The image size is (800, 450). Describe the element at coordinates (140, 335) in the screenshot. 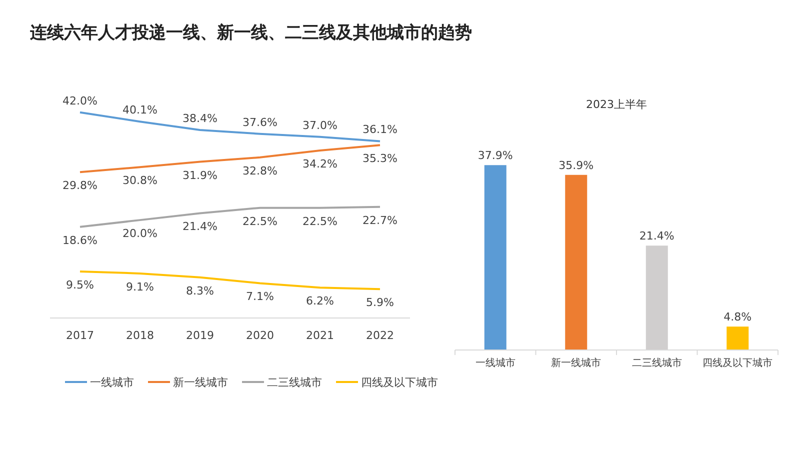

I see `x-tick-label: 2018` at that location.